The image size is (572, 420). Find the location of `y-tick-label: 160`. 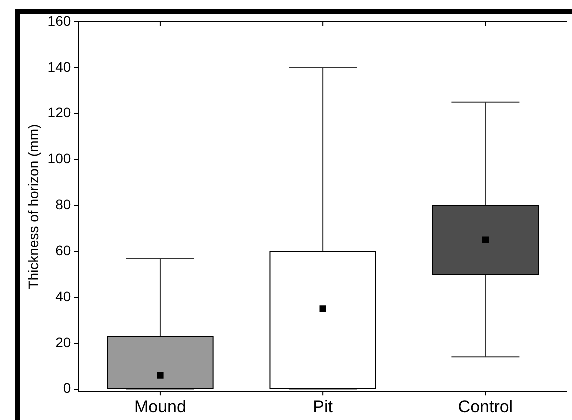

y-tick-label: 160 is located at coordinates (60, 20).